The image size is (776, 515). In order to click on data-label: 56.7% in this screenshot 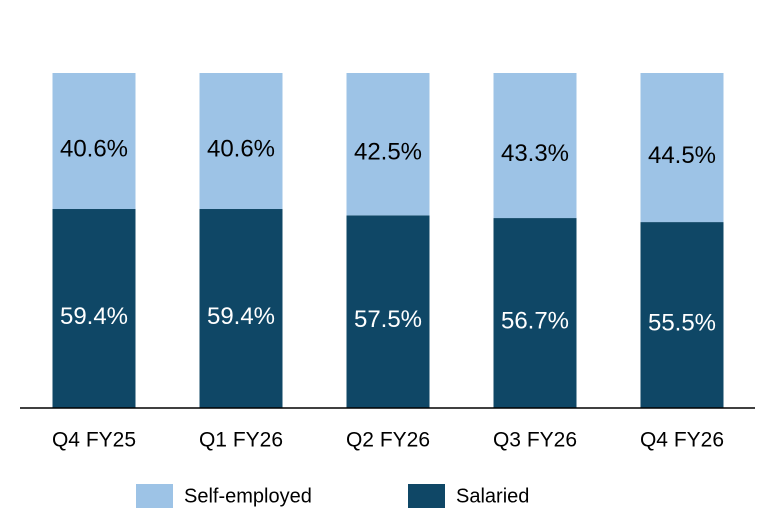, I will do `click(535, 320)`.